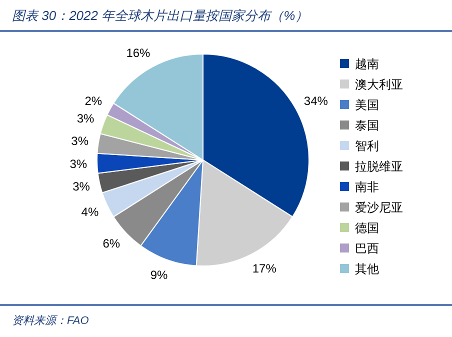  Describe the element at coordinates (111, 243) in the screenshot. I see `data-label: 6%` at that location.